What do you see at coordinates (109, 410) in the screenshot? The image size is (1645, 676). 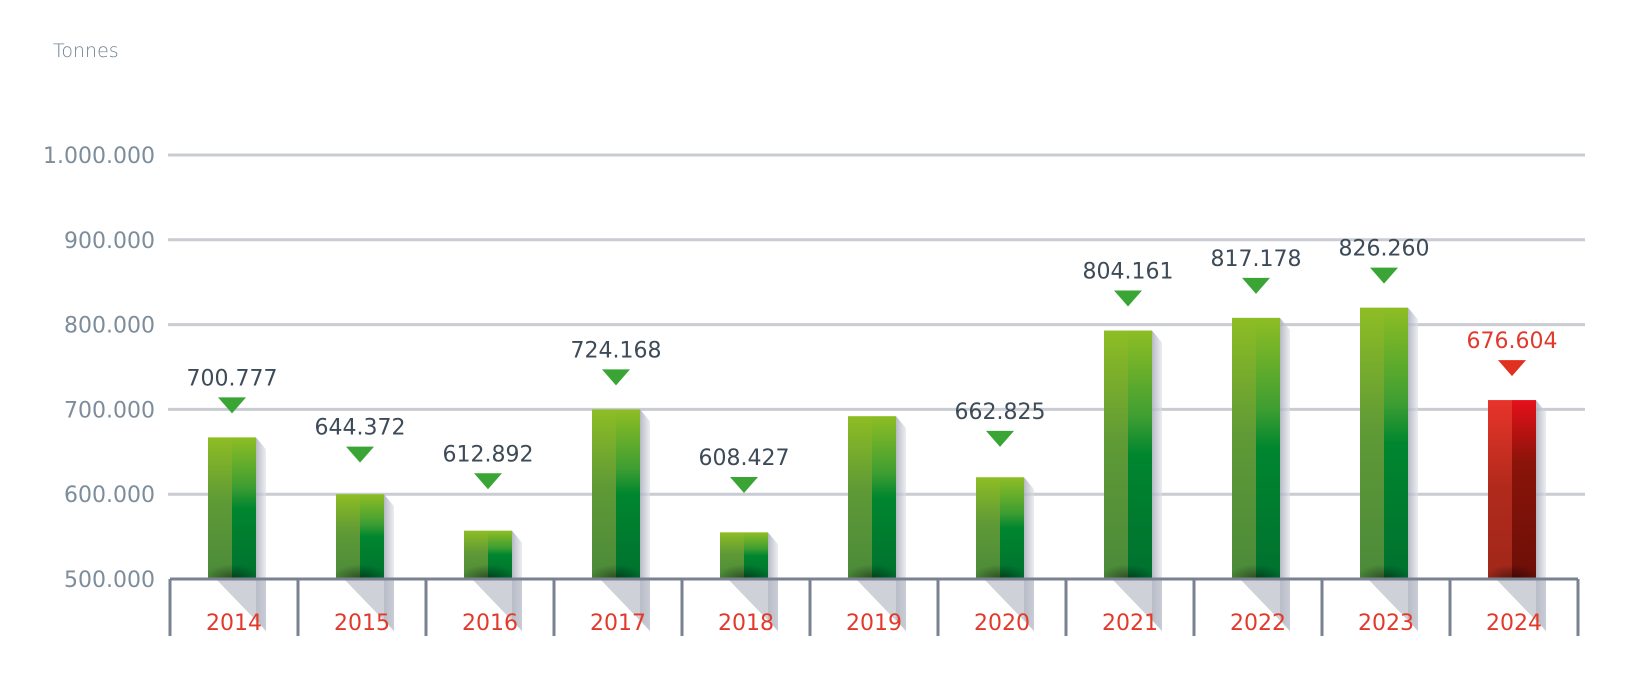 I see `y-tick-label: 700.000` at bounding box center [109, 410].